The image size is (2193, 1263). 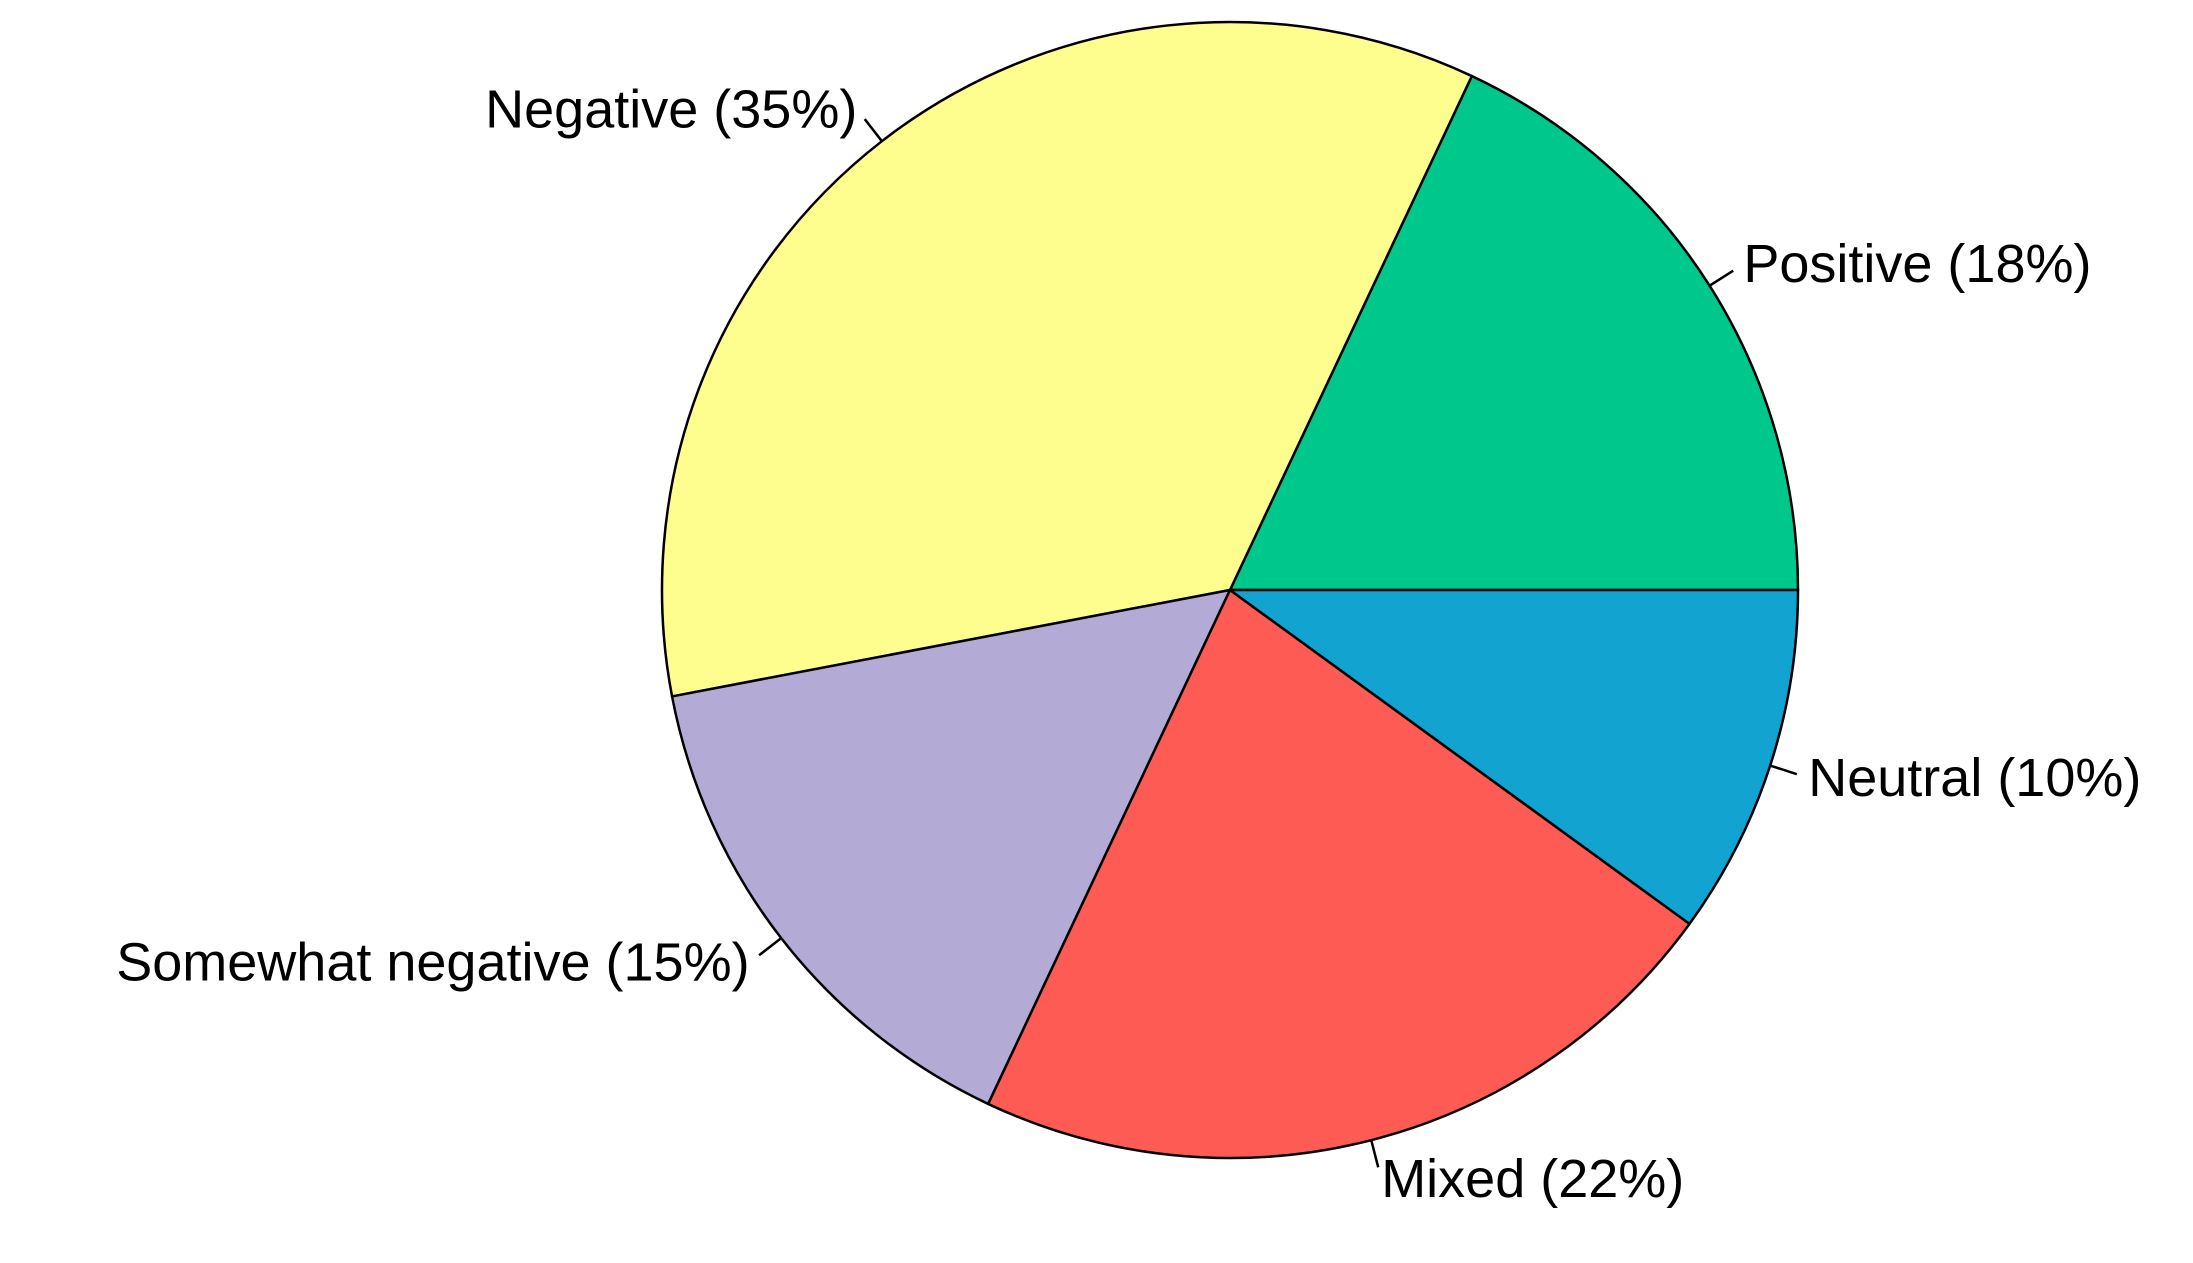 What do you see at coordinates (671, 110) in the screenshot?
I see `slice-label: Negative (35%)` at bounding box center [671, 110].